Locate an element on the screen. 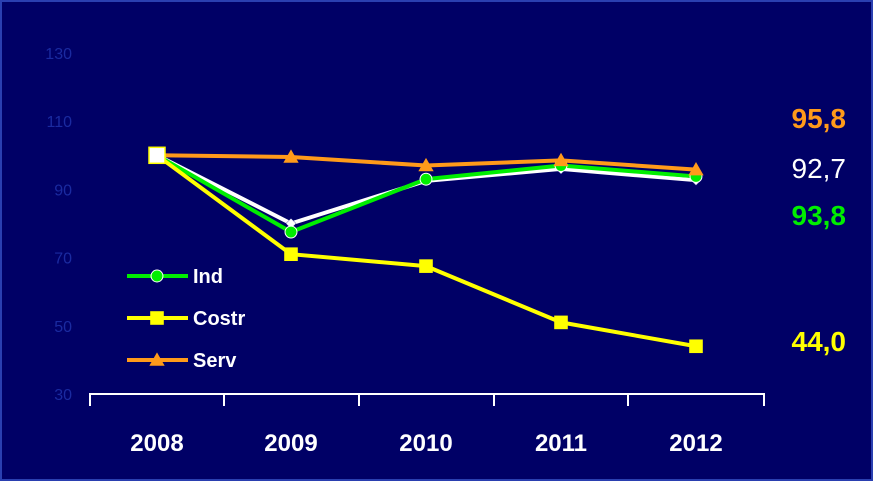 This screenshot has width=873, height=481. legend-label: Costr is located at coordinates (219, 319).